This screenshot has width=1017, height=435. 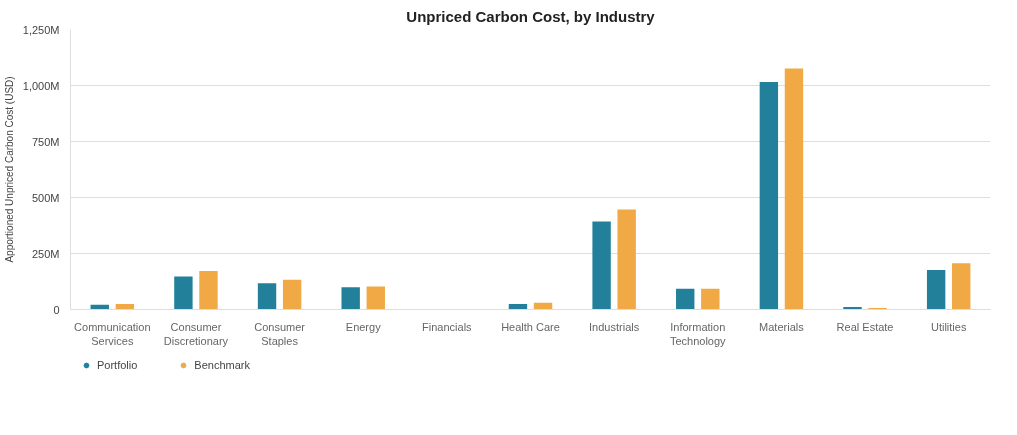 What do you see at coordinates (948, 326) in the screenshot?
I see `x-tick-label: Utilities` at bounding box center [948, 326].